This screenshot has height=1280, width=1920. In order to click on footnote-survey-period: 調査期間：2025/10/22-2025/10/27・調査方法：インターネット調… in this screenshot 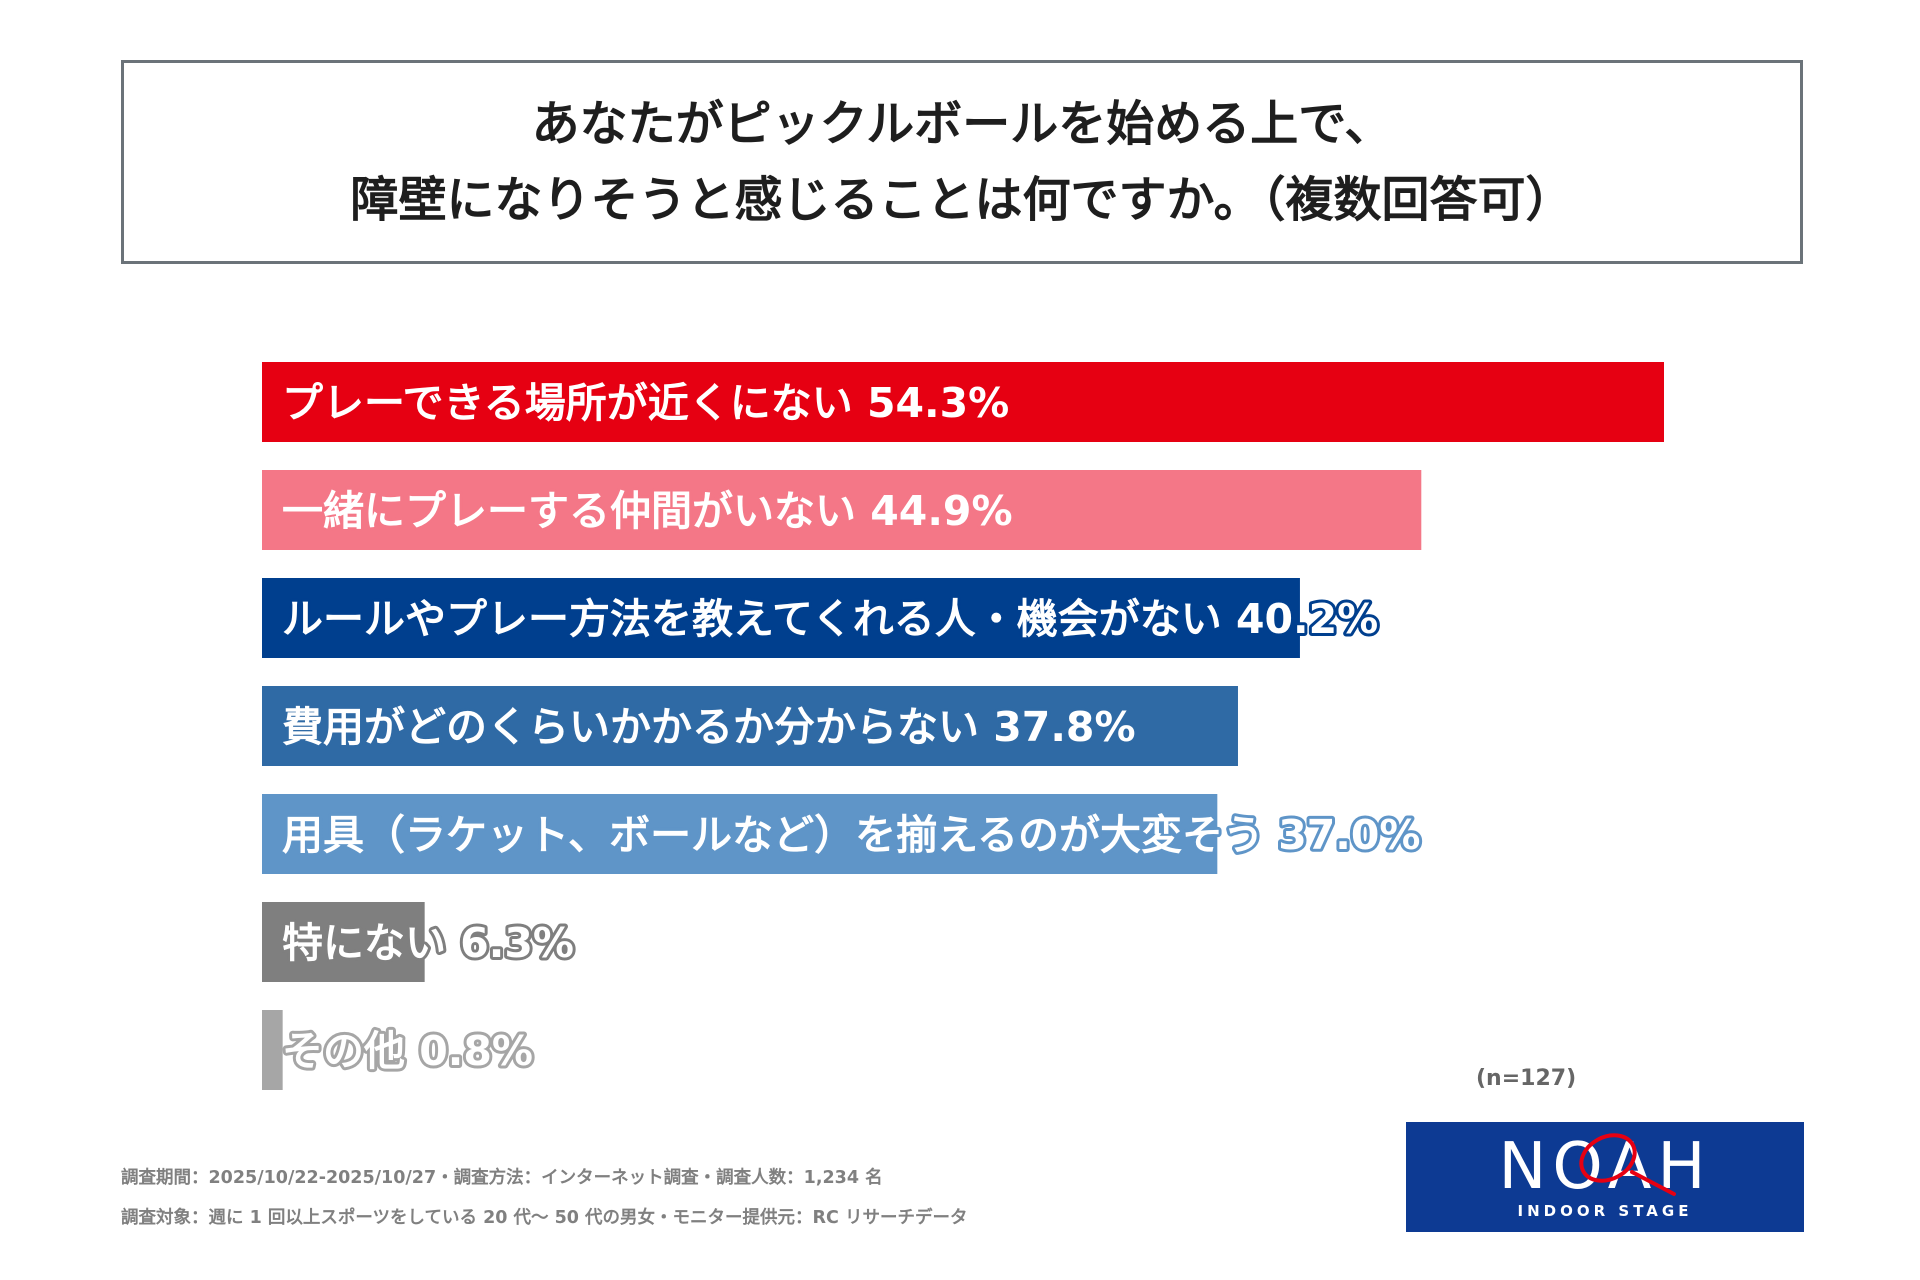, I will do `click(502, 1178)`.